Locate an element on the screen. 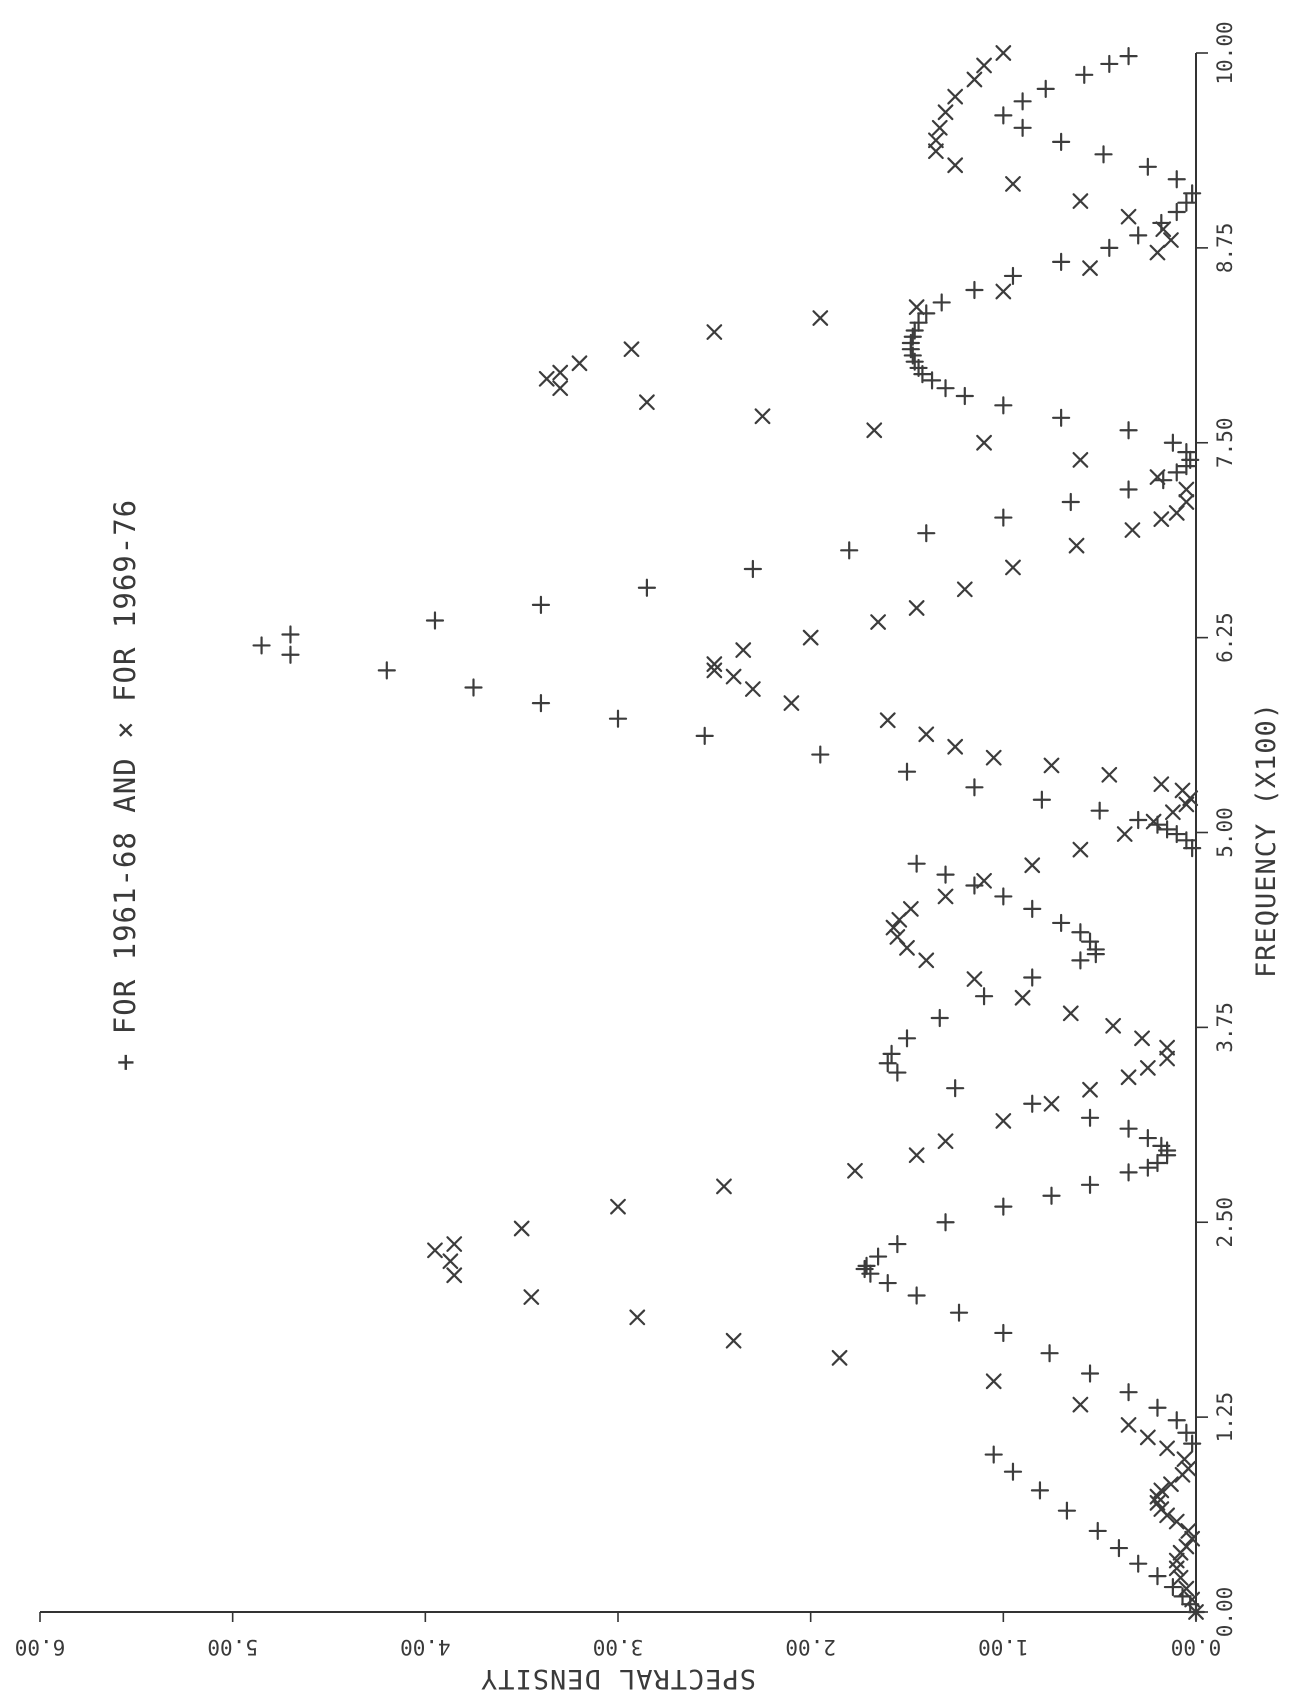  density-tick-label: 2.00 is located at coordinates (810, 1647).